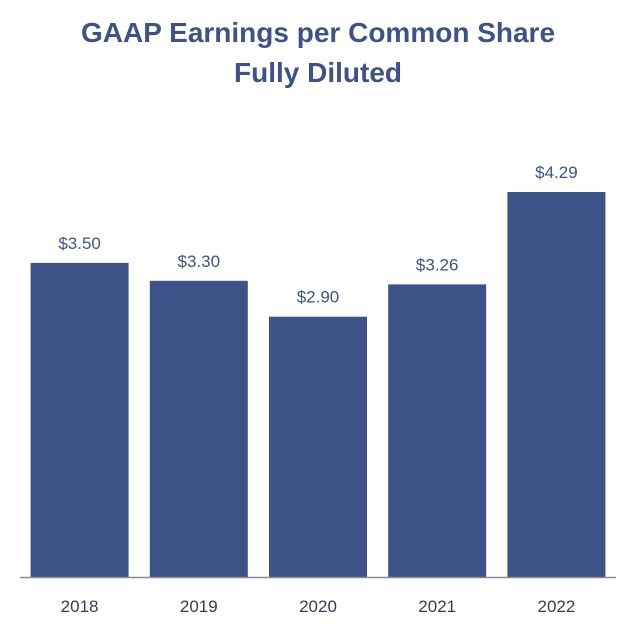 The image size is (636, 636). What do you see at coordinates (556, 606) in the screenshot?
I see `x-tick-label-2022: 2022` at bounding box center [556, 606].